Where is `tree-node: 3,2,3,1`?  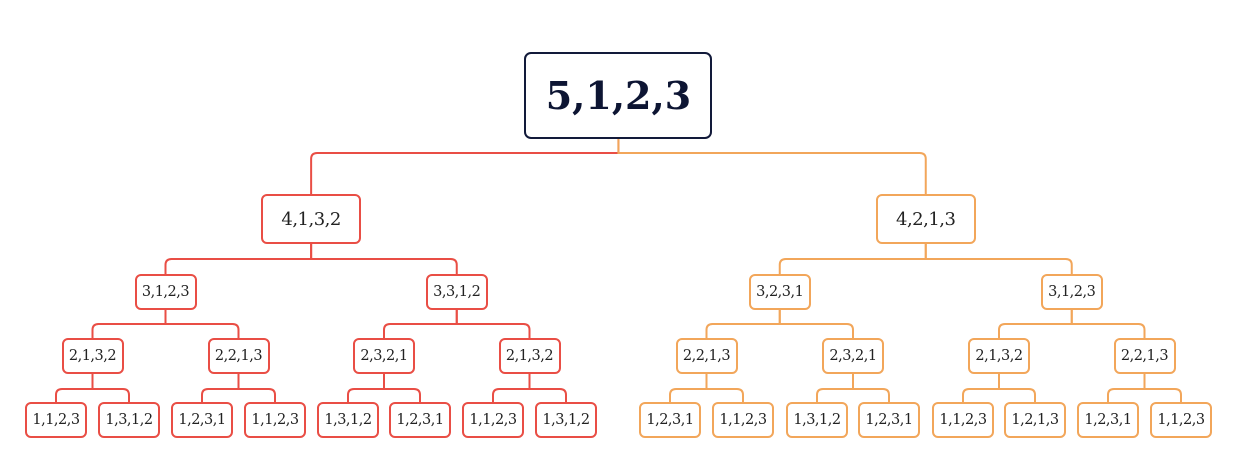
tree-node: 3,2,3,1 is located at coordinates (779, 292).